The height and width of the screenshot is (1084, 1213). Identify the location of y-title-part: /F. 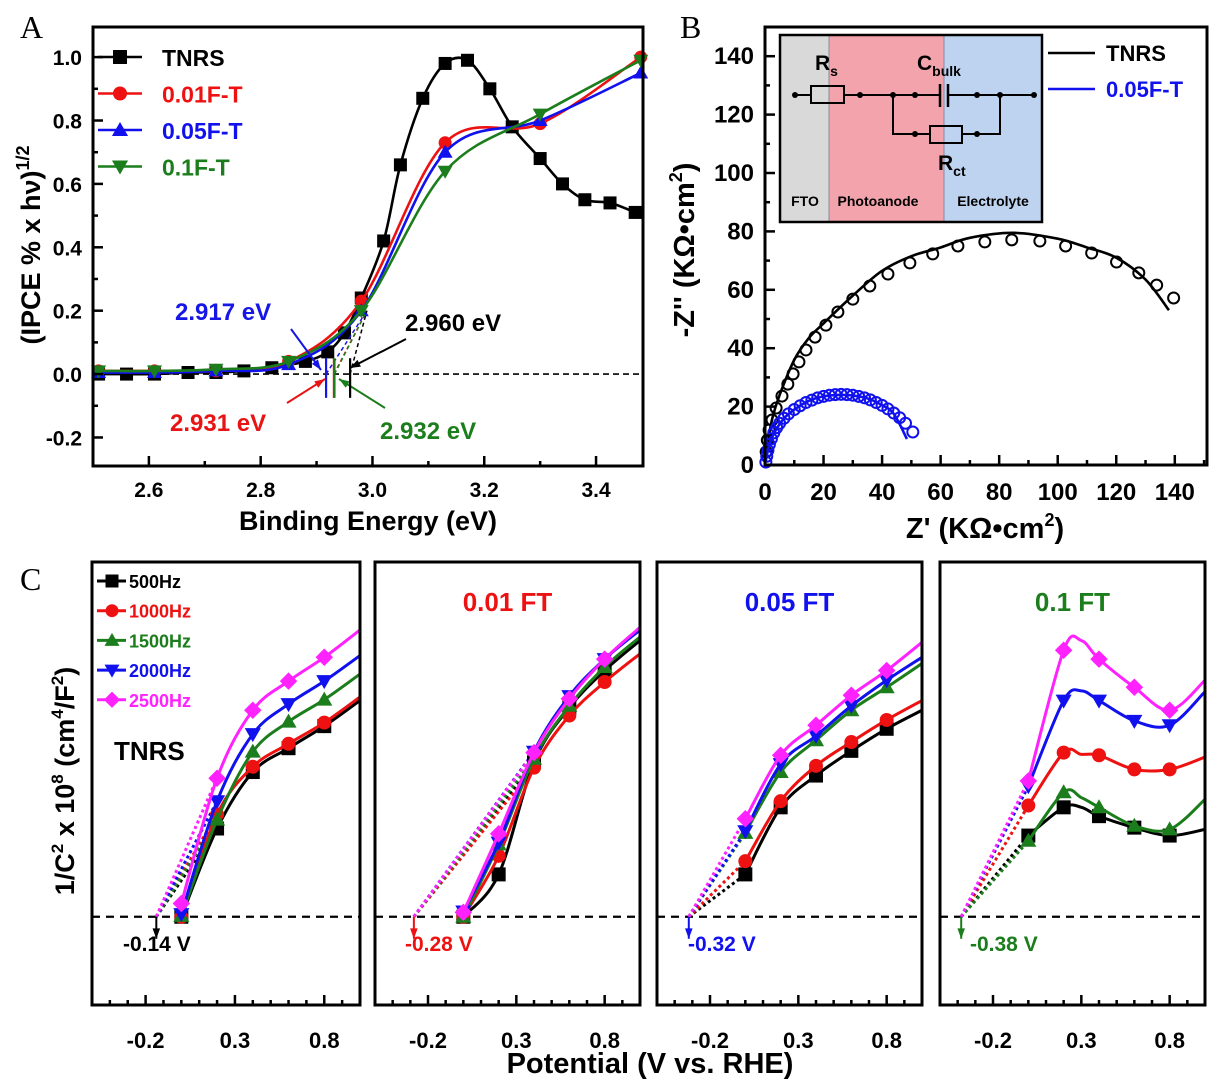
(65, 697).